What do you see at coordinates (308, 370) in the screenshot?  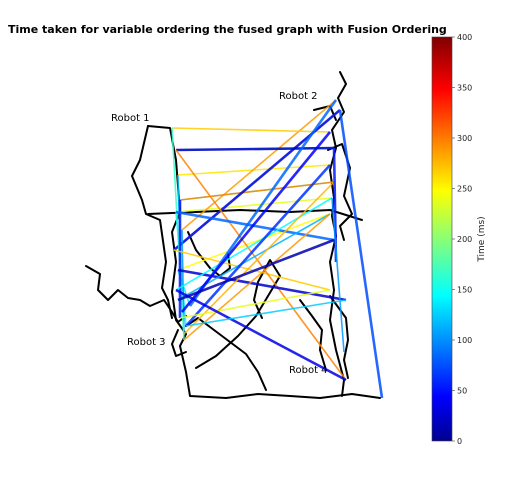 I see `robot-4-label: Robot 4` at bounding box center [308, 370].